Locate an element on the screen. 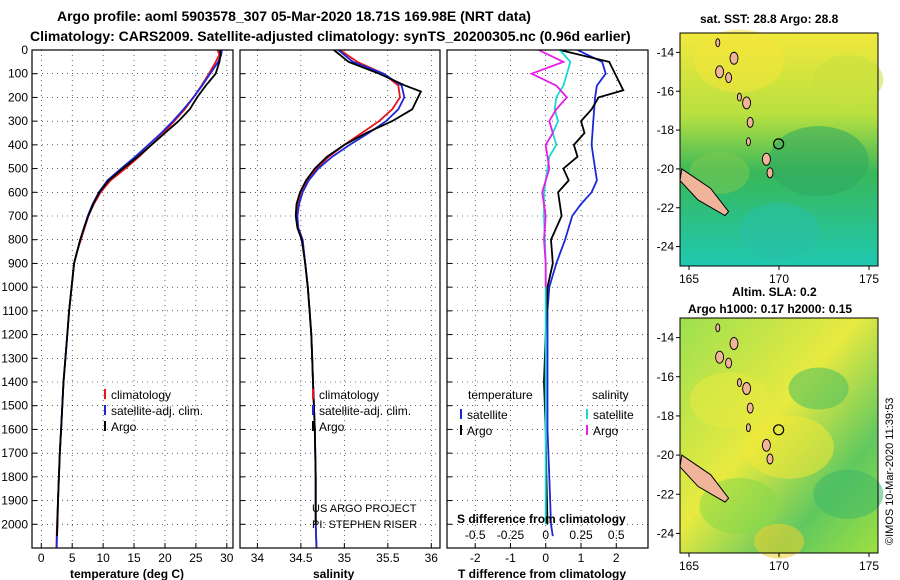  sla-map: -14 -16 -18 -20 -22 -24 165 170 175 is located at coordinates (770, 445).